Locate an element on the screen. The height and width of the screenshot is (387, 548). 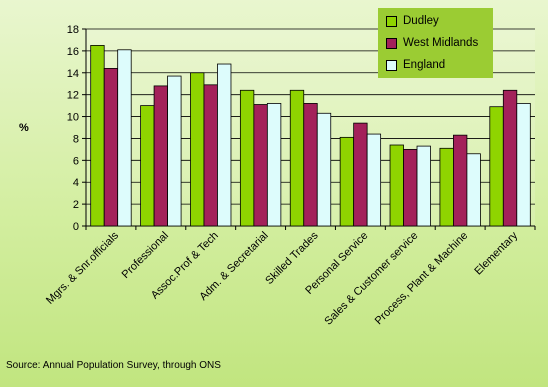
y-tick-label: 4 is located at coordinates (76, 183).